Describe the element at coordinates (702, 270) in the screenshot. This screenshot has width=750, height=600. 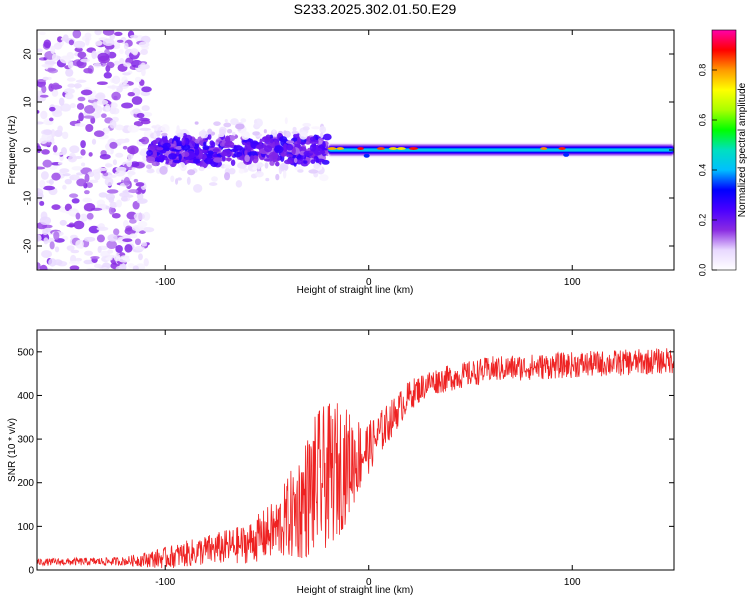
I see `colorbar-tick-label: 0.0` at that location.